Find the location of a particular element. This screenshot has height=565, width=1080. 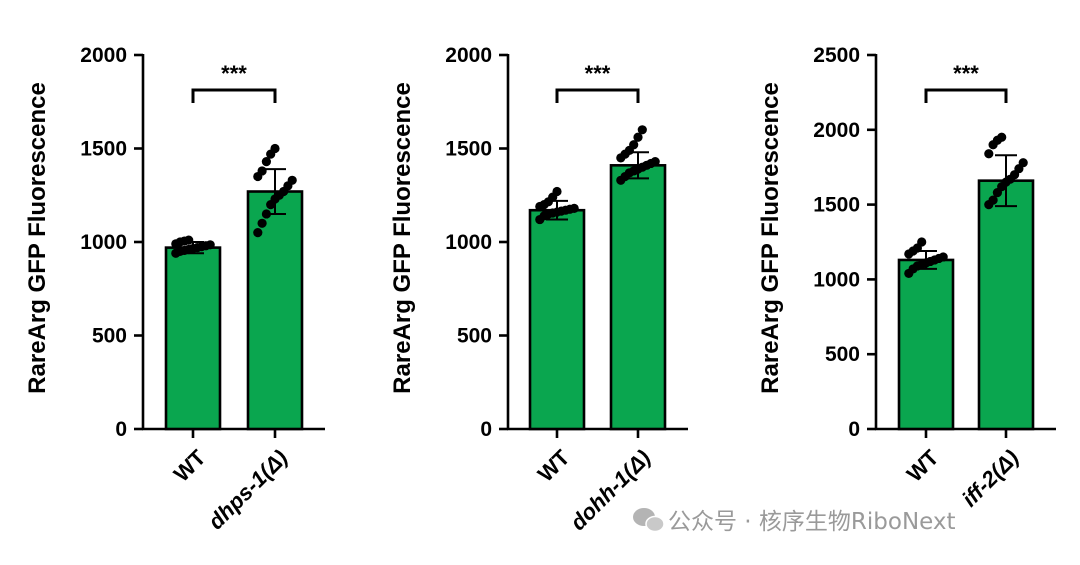

wechat-bubble-small is located at coordinates (655, 524).